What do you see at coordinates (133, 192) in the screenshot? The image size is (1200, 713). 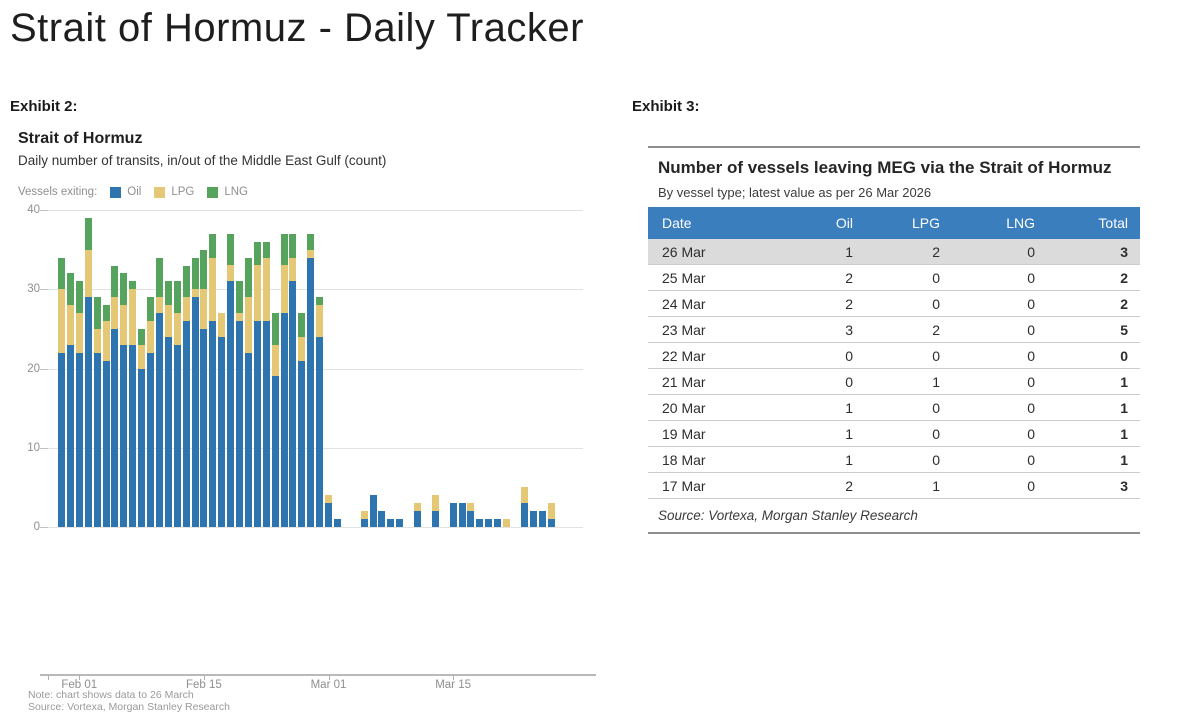 I see `chart-legend: Vessels exiting: Oil LPG LNG` at bounding box center [133, 192].